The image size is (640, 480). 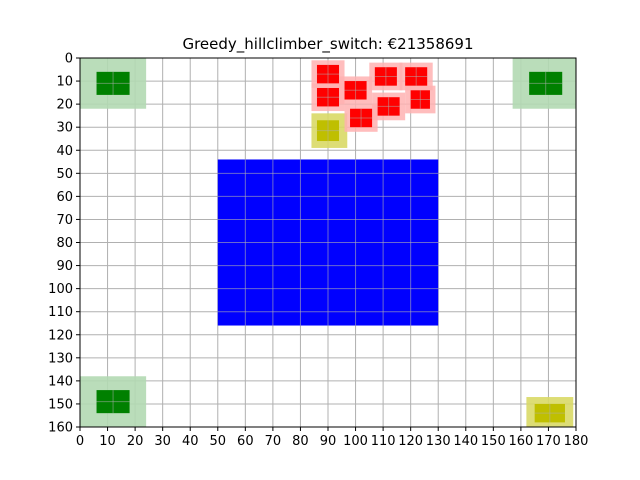 I want to click on y-tick-label: 30, so click(x=64, y=128).